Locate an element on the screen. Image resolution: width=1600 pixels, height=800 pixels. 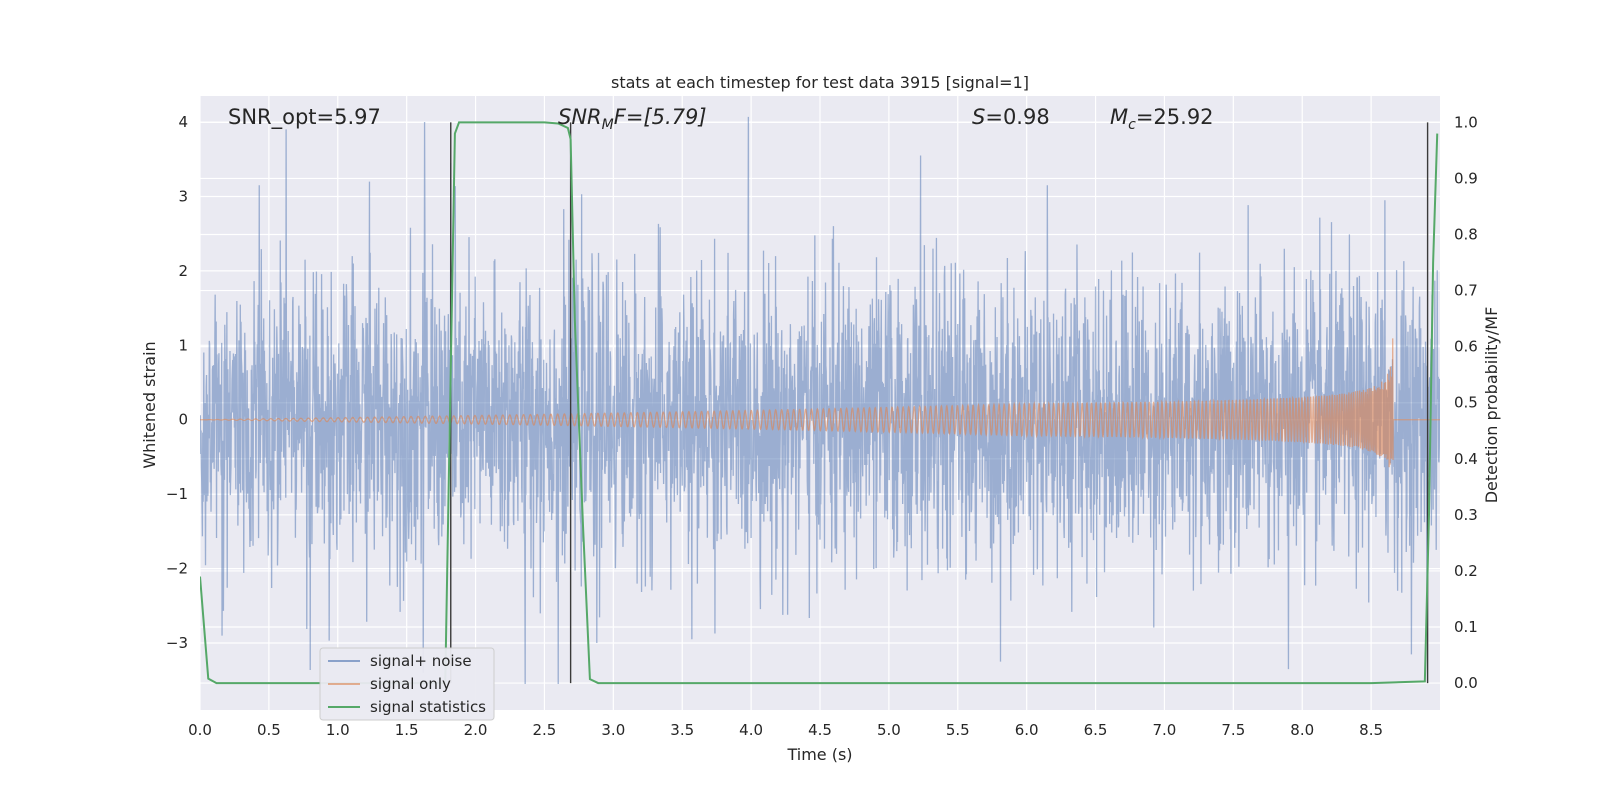
signal-only-line is located at coordinates (820, 403).